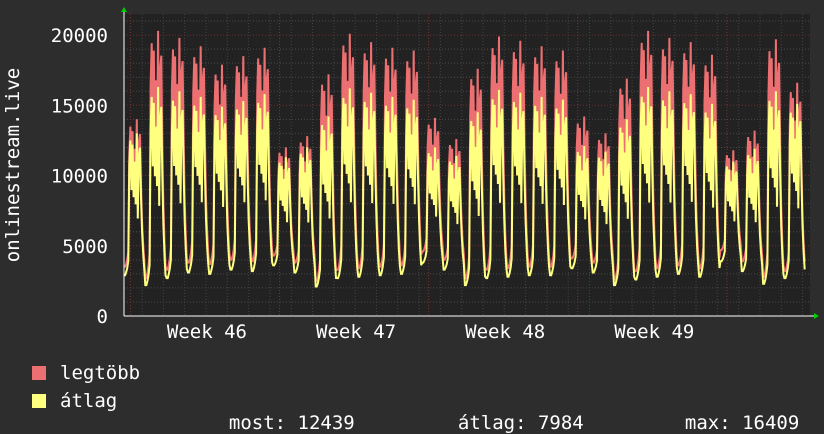 The image size is (824, 434). I want to click on x-tick-label: Week 48, so click(505, 332).